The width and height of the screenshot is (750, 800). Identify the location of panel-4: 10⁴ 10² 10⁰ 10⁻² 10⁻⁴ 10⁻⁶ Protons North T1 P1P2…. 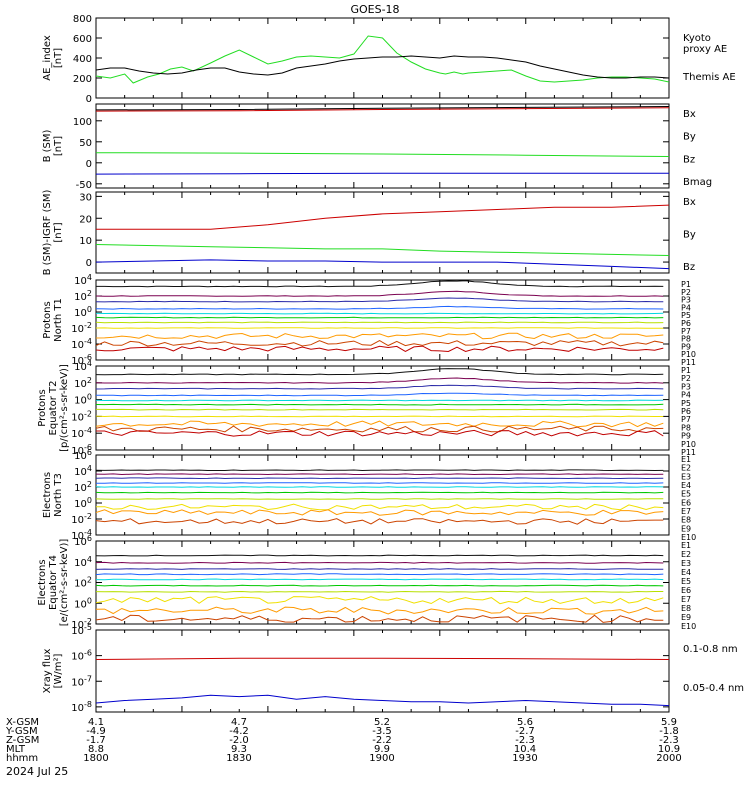
(369, 320).